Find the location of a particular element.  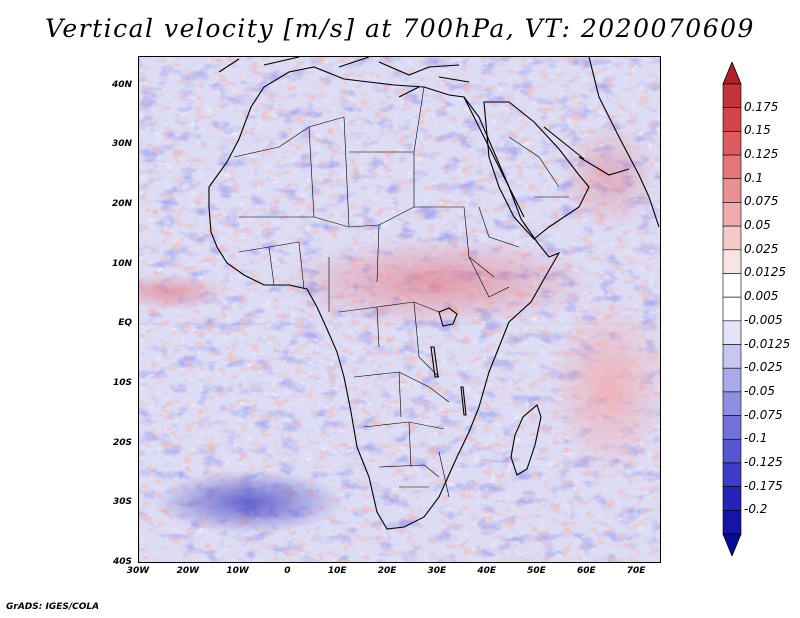

lon-tick-label: 60E is located at coordinates (586, 571).